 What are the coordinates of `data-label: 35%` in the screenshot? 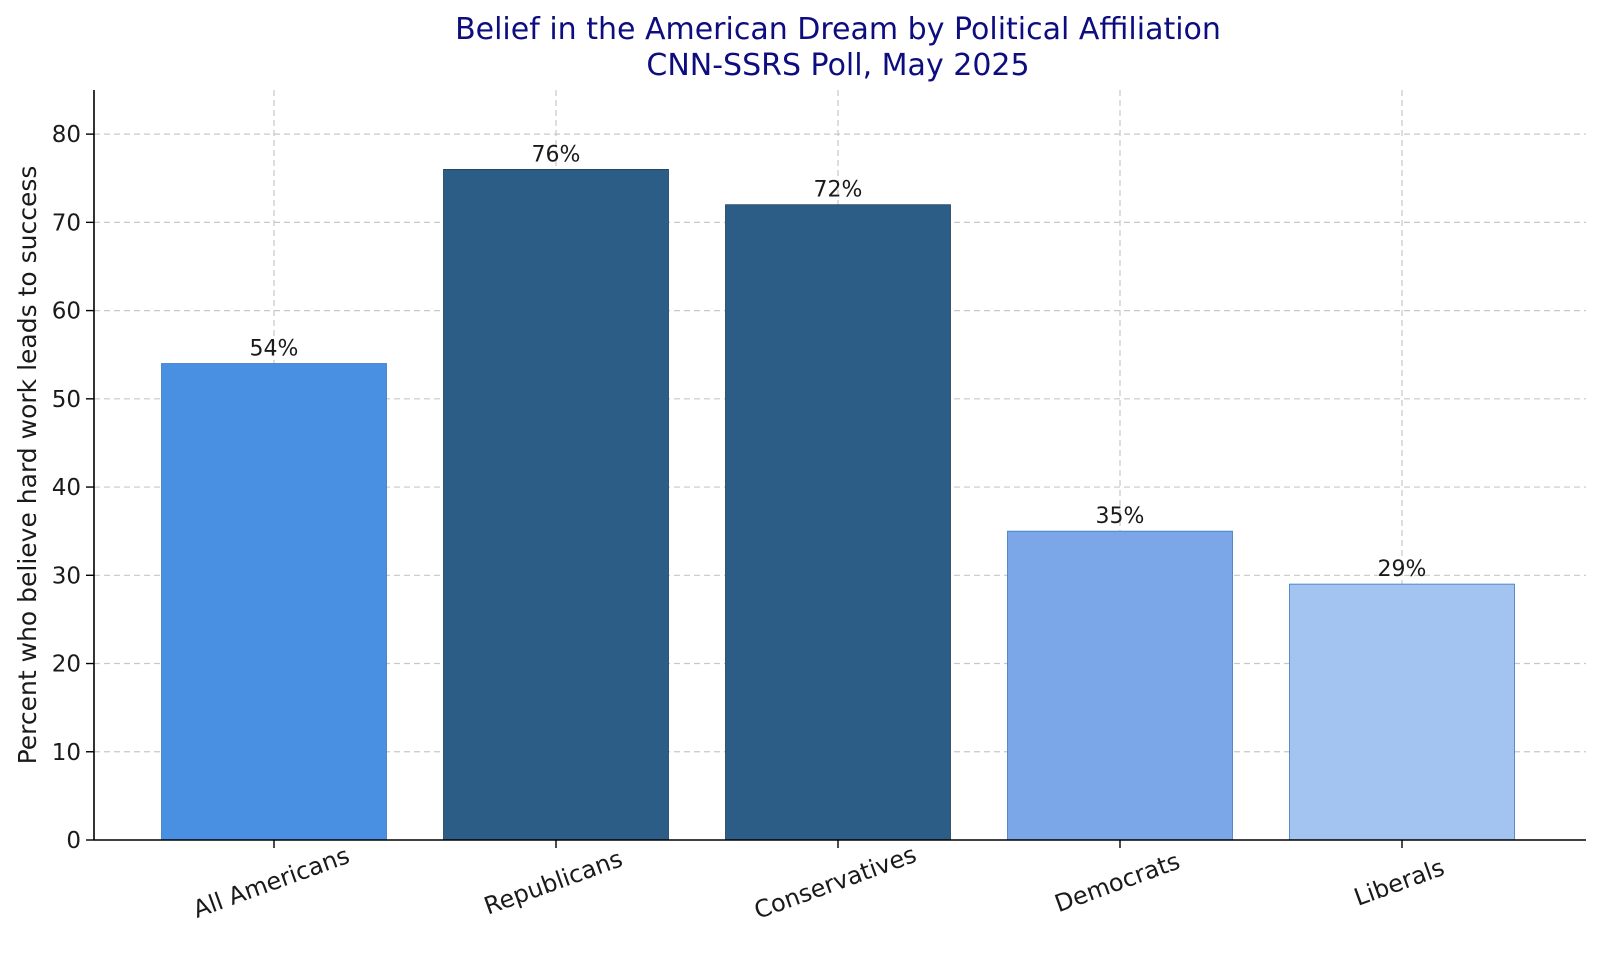 It's located at (1120, 516).